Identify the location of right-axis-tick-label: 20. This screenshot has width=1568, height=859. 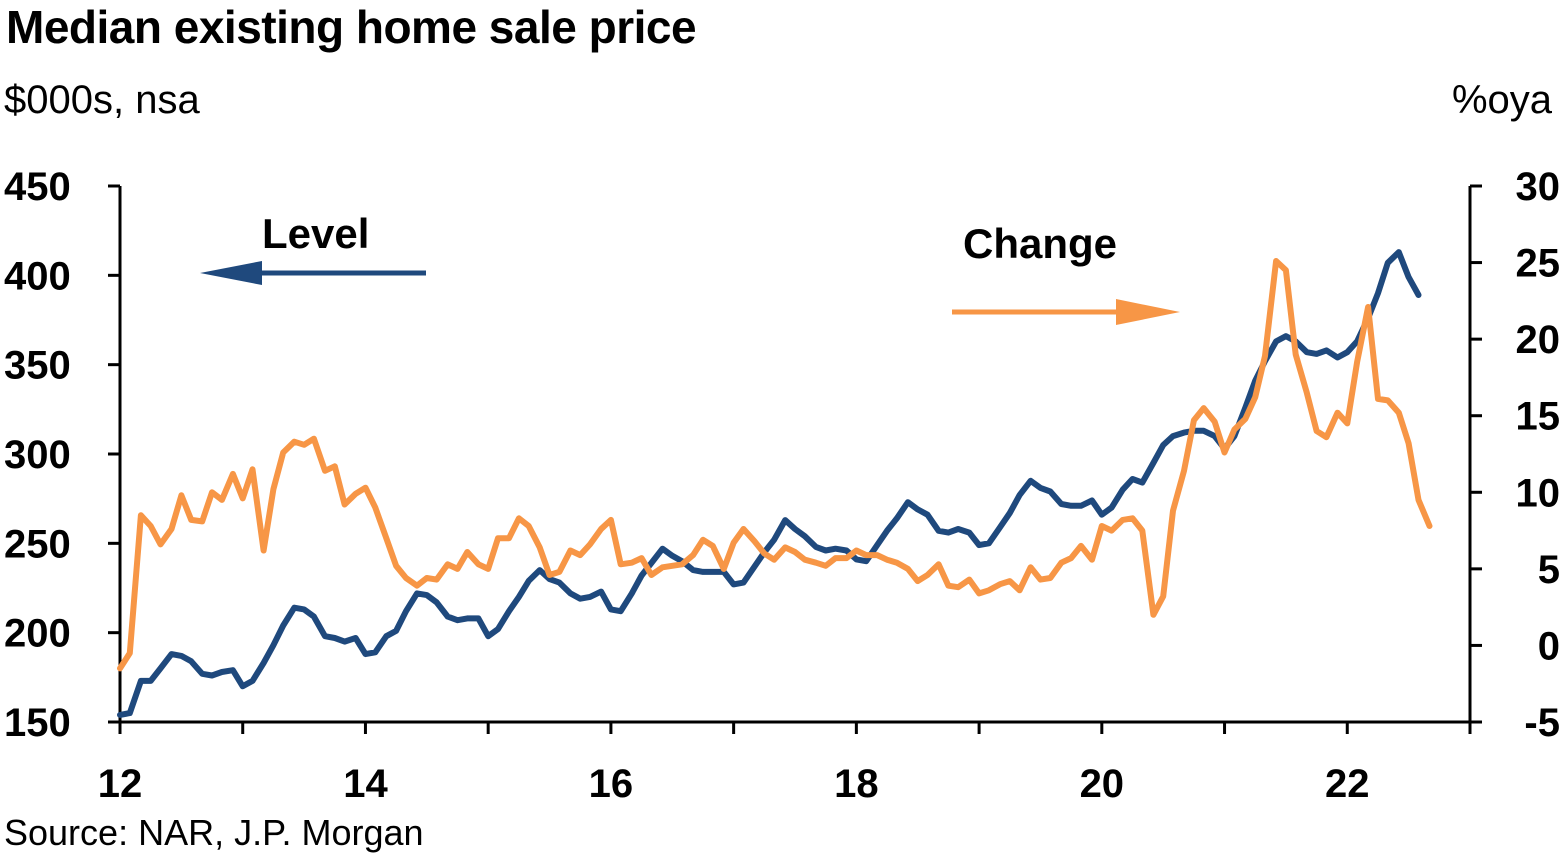
(1538, 340).